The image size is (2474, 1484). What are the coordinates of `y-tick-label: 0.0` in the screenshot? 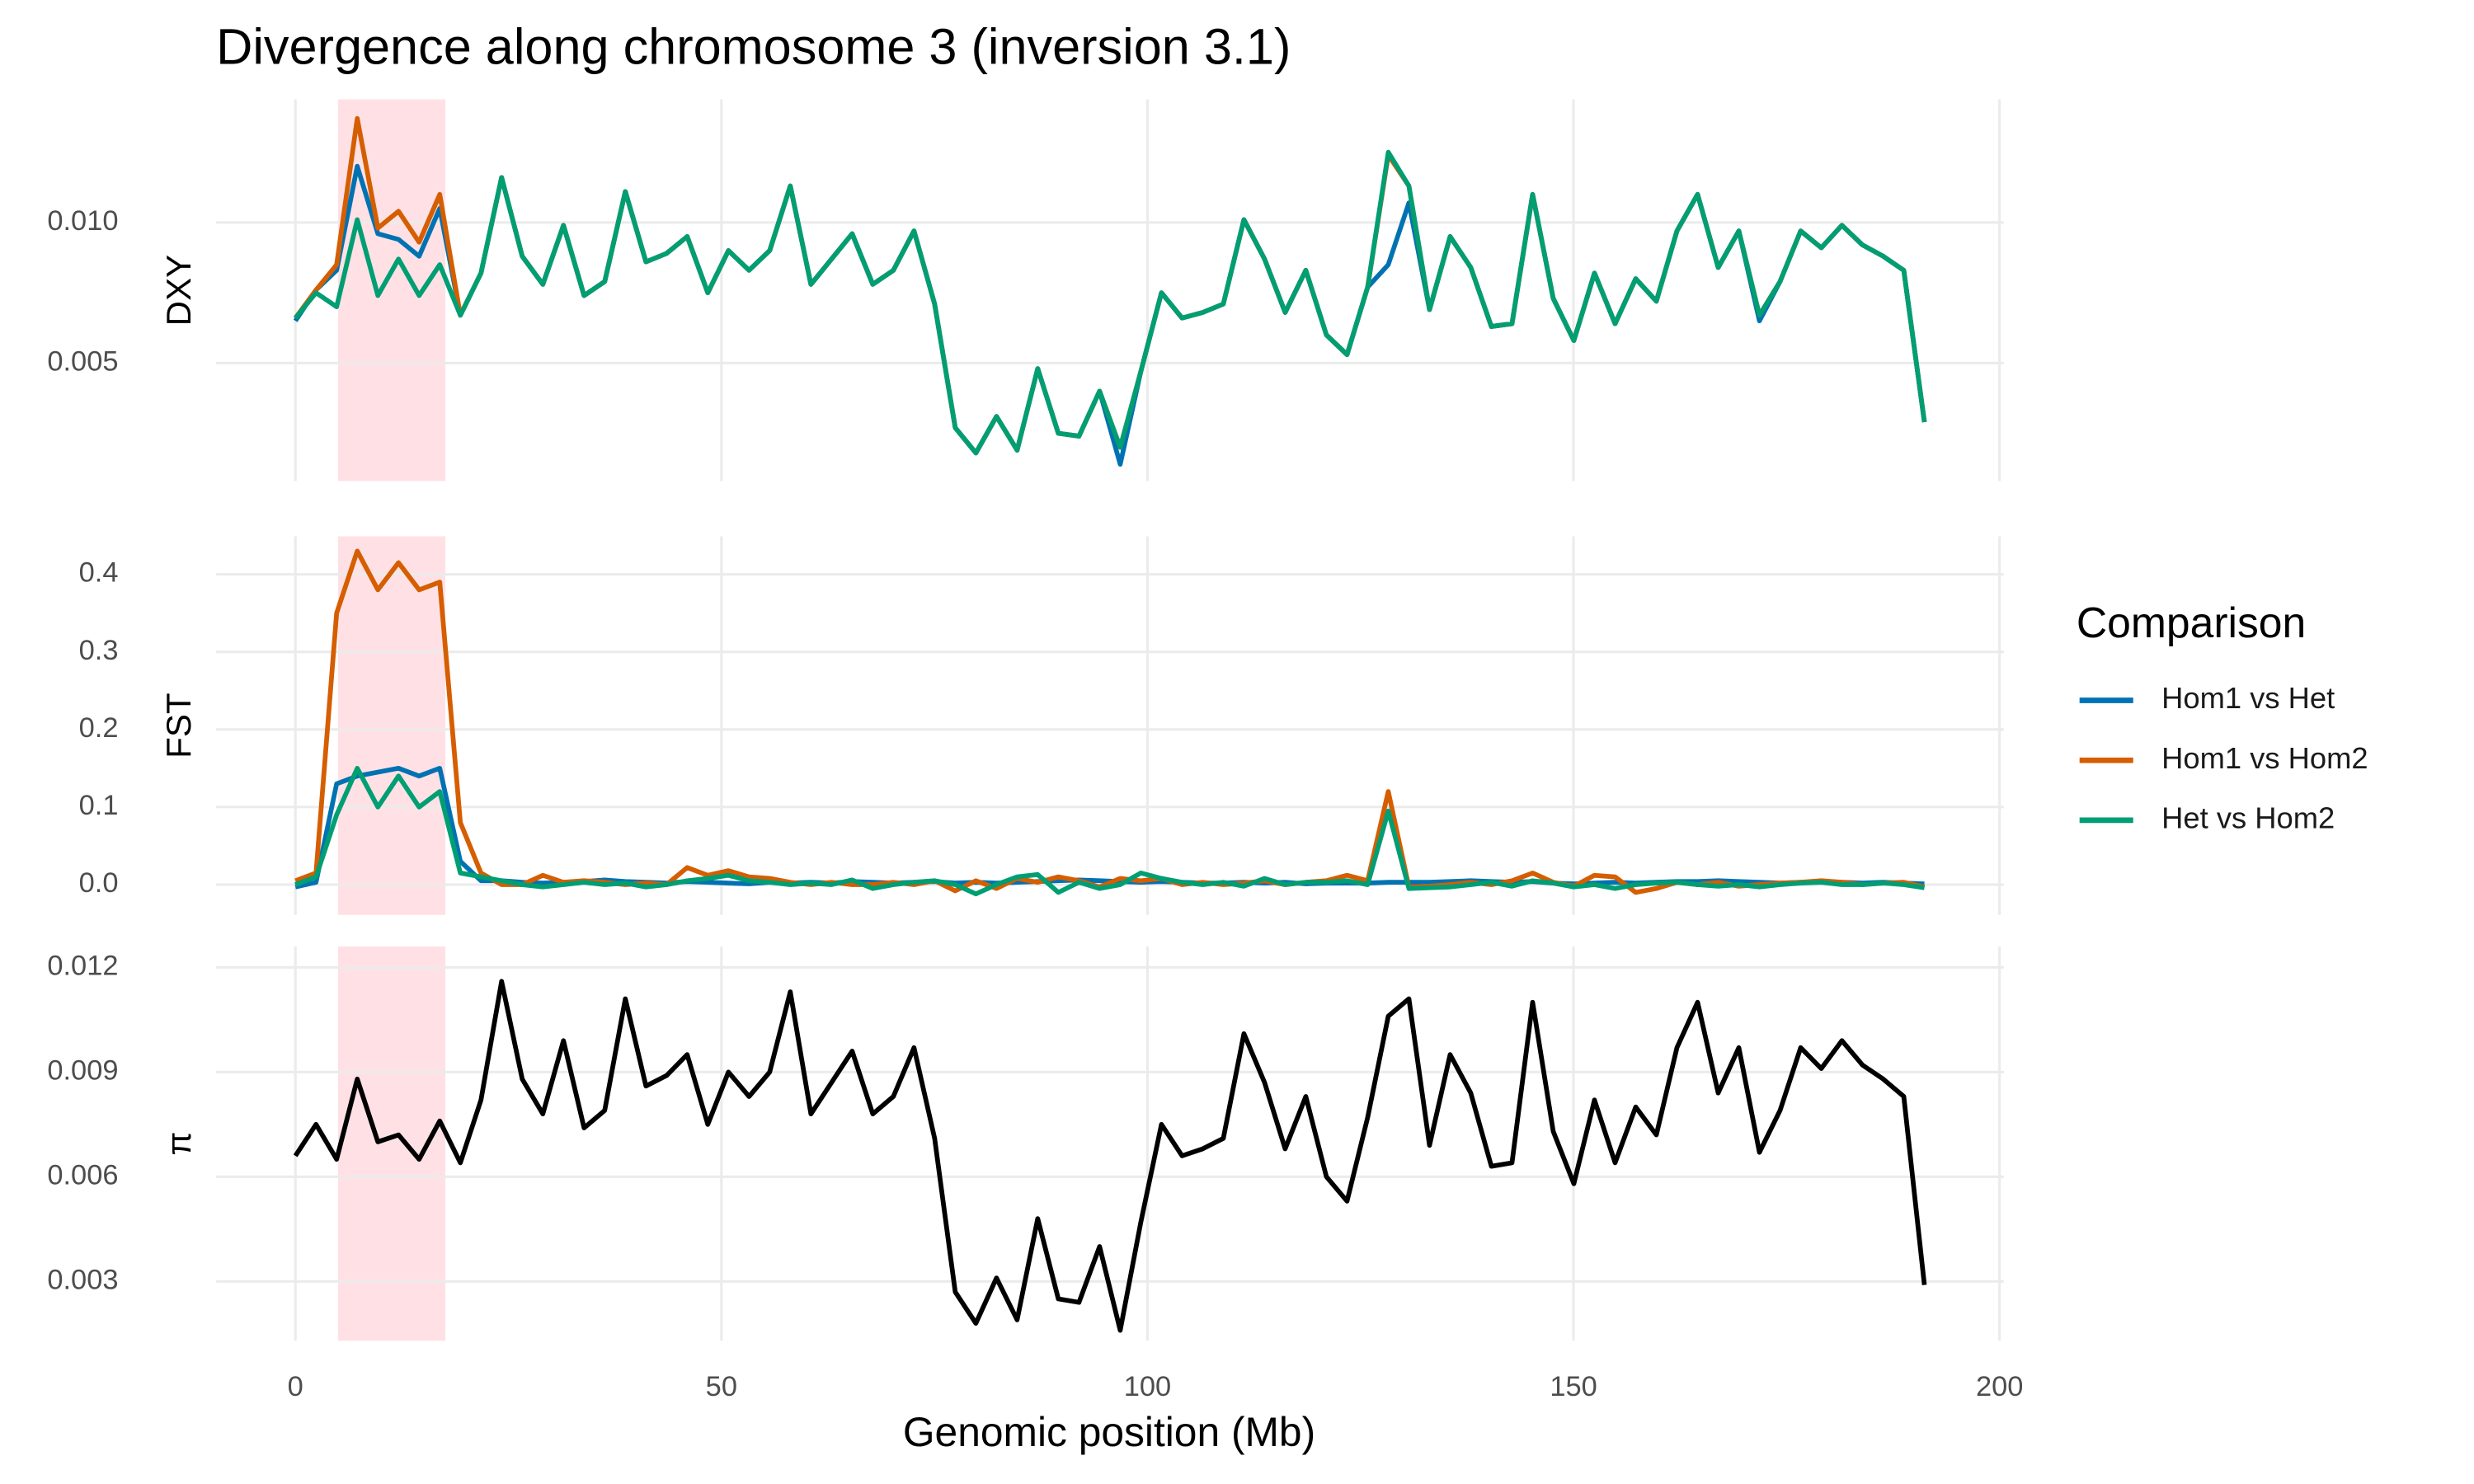 It's located at (99, 883).